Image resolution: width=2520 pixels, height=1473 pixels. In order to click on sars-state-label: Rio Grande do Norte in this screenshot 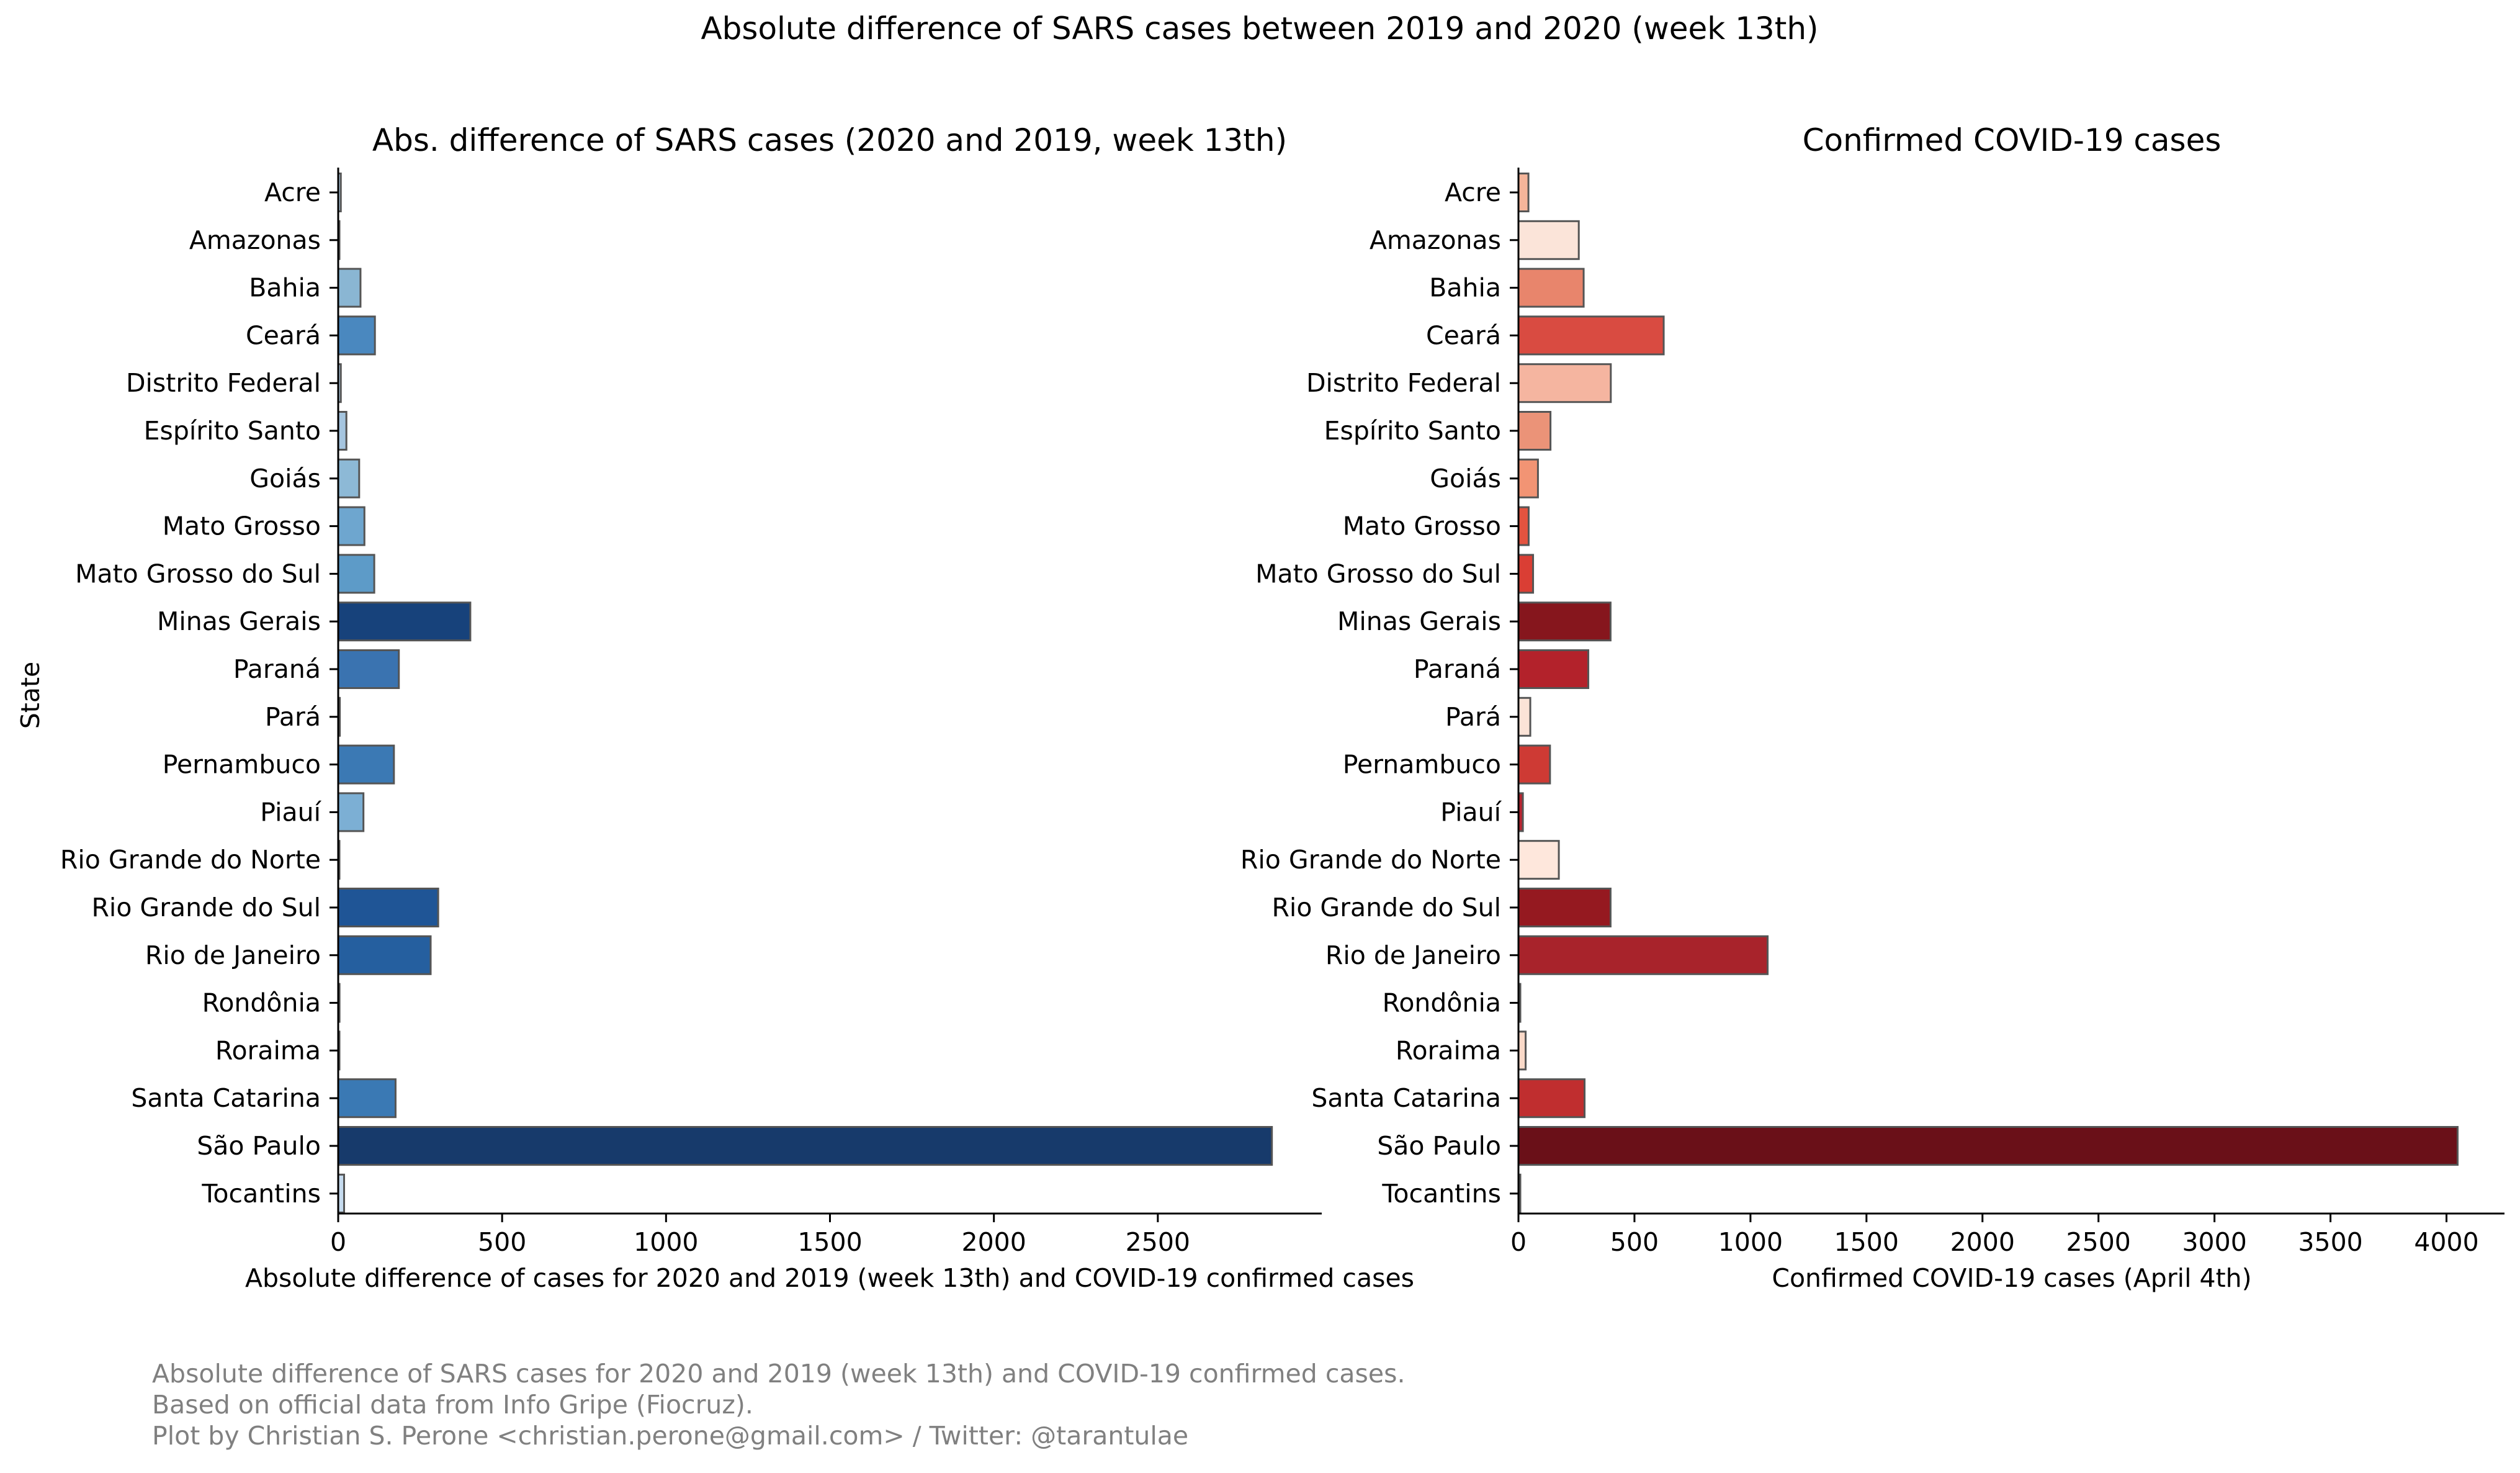, I will do `click(190, 860)`.